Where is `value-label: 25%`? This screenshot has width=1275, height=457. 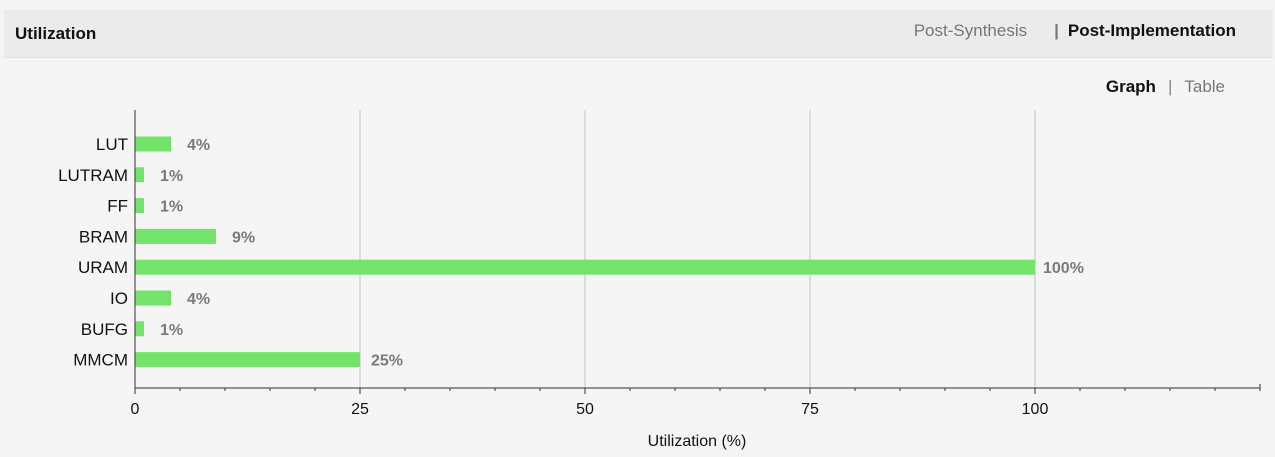
value-label: 25% is located at coordinates (387, 361).